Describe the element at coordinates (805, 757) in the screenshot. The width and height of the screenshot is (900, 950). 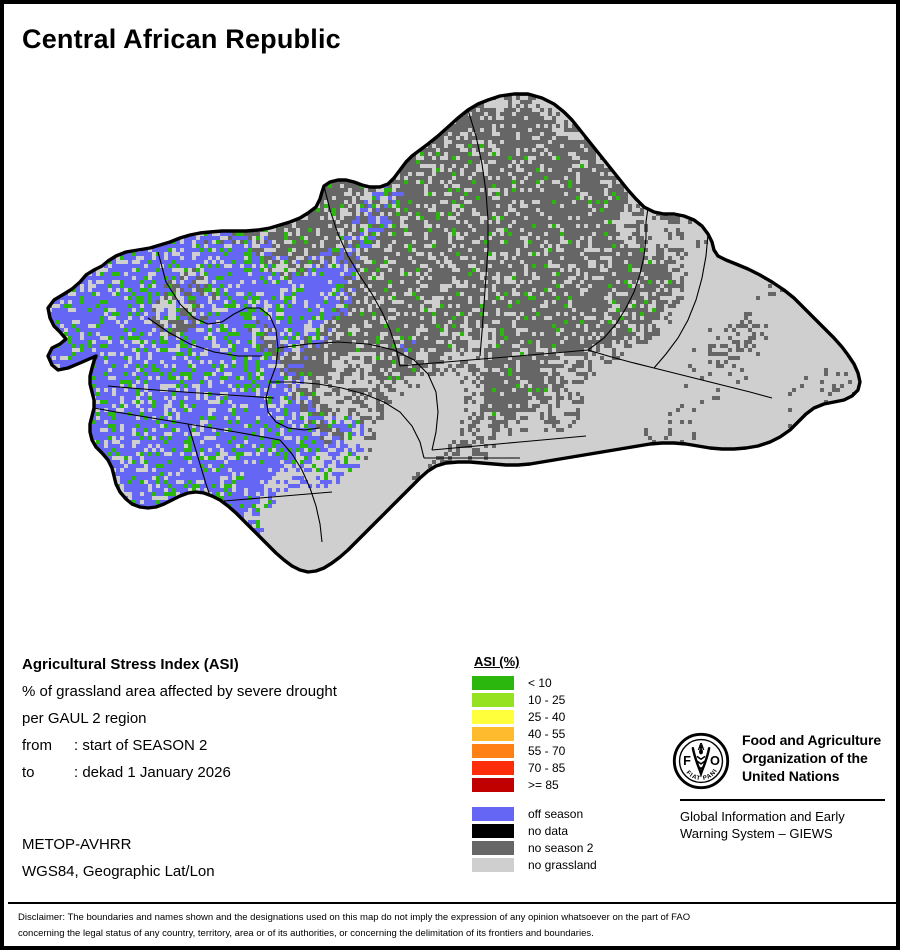
I see `fao-name-line2: Organization of the` at that location.